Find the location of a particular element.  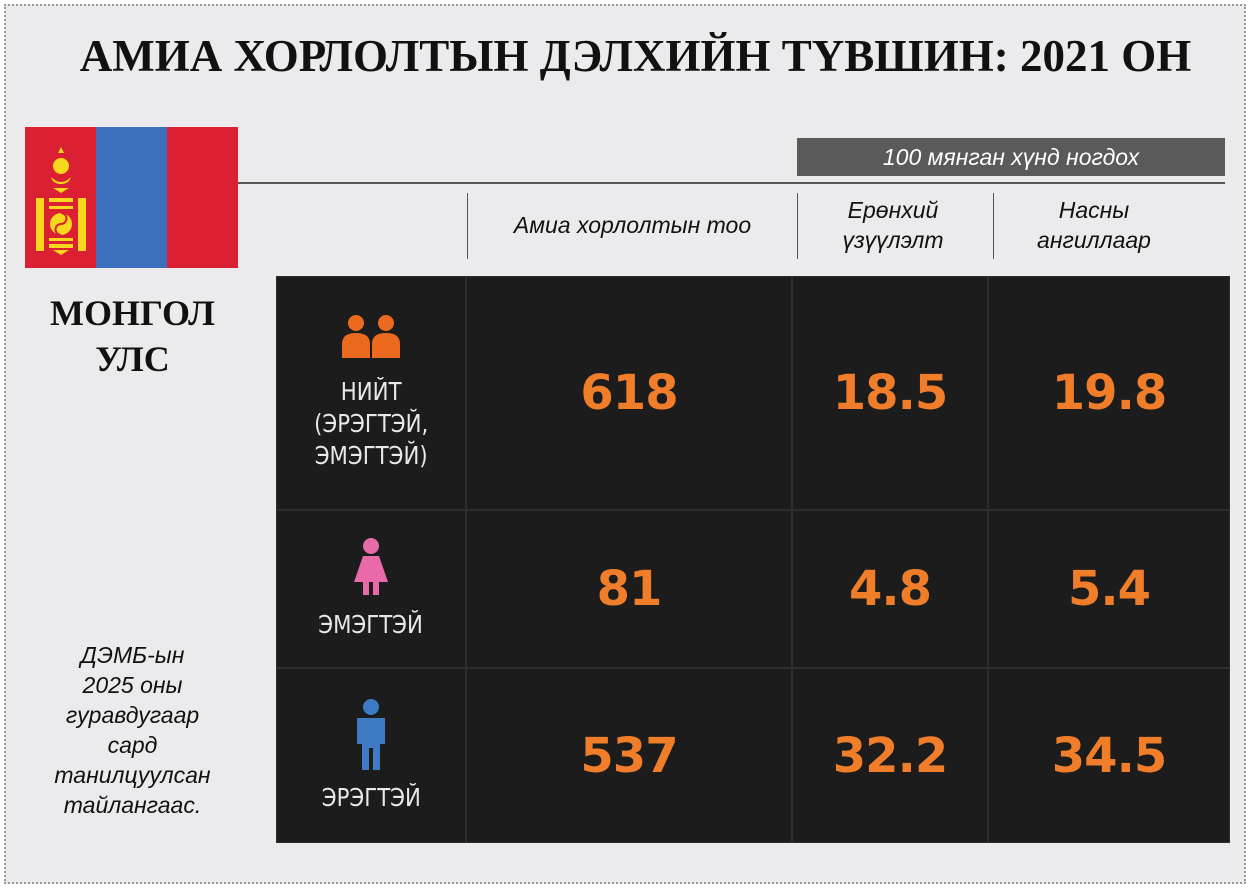

row-label: НИЙТ is located at coordinates (371, 391).